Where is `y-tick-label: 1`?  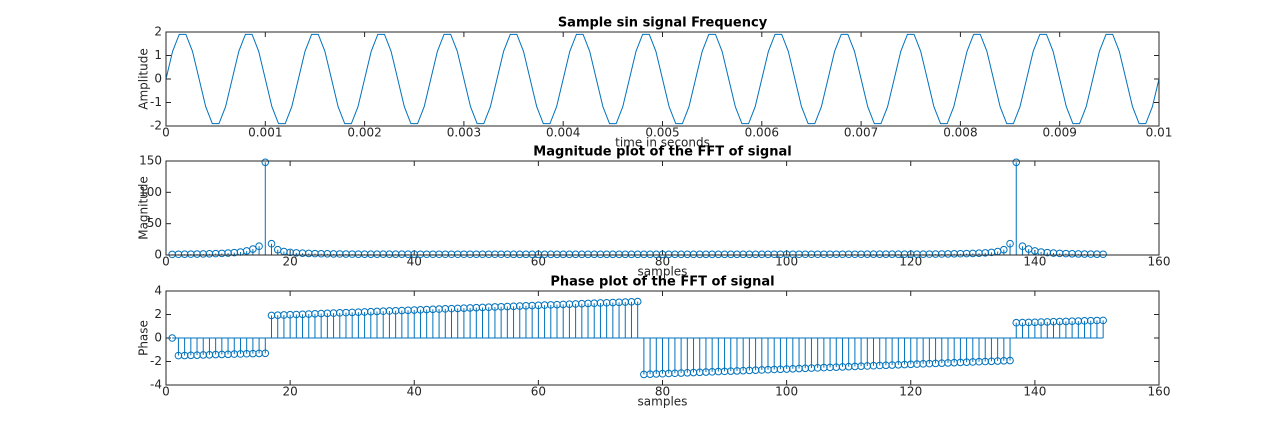
y-tick-label: 1 is located at coordinates (158, 55).